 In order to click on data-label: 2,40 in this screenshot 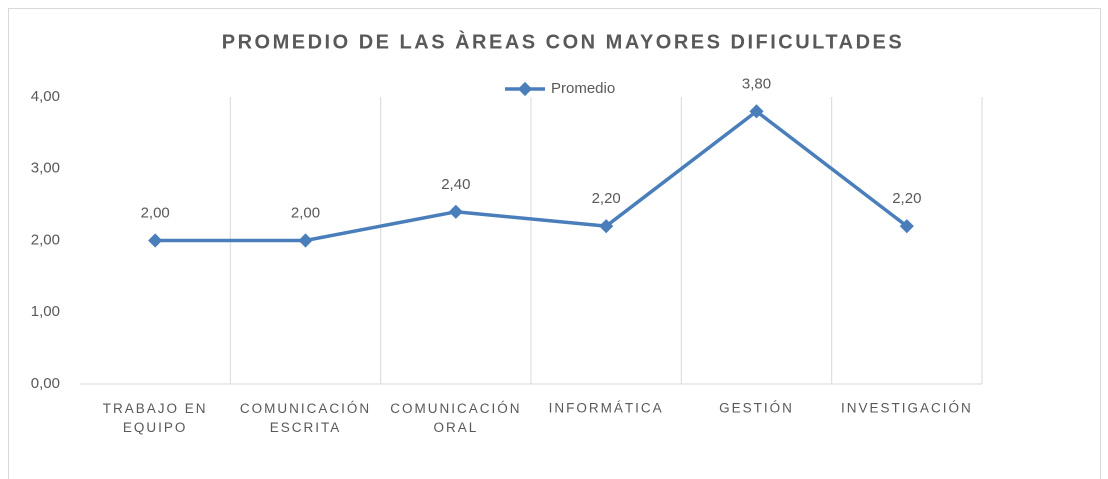, I will do `click(455, 184)`.